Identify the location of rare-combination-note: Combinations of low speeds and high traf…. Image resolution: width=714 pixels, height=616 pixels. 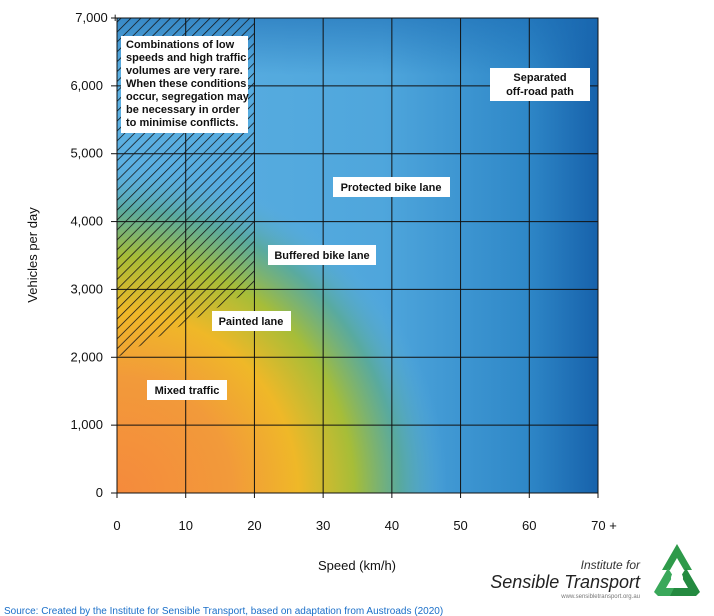
(185, 84).